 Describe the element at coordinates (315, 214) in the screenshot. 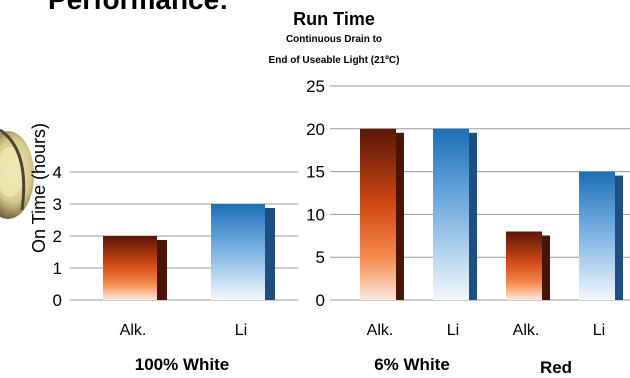

I see `y-tick-label: 10` at that location.